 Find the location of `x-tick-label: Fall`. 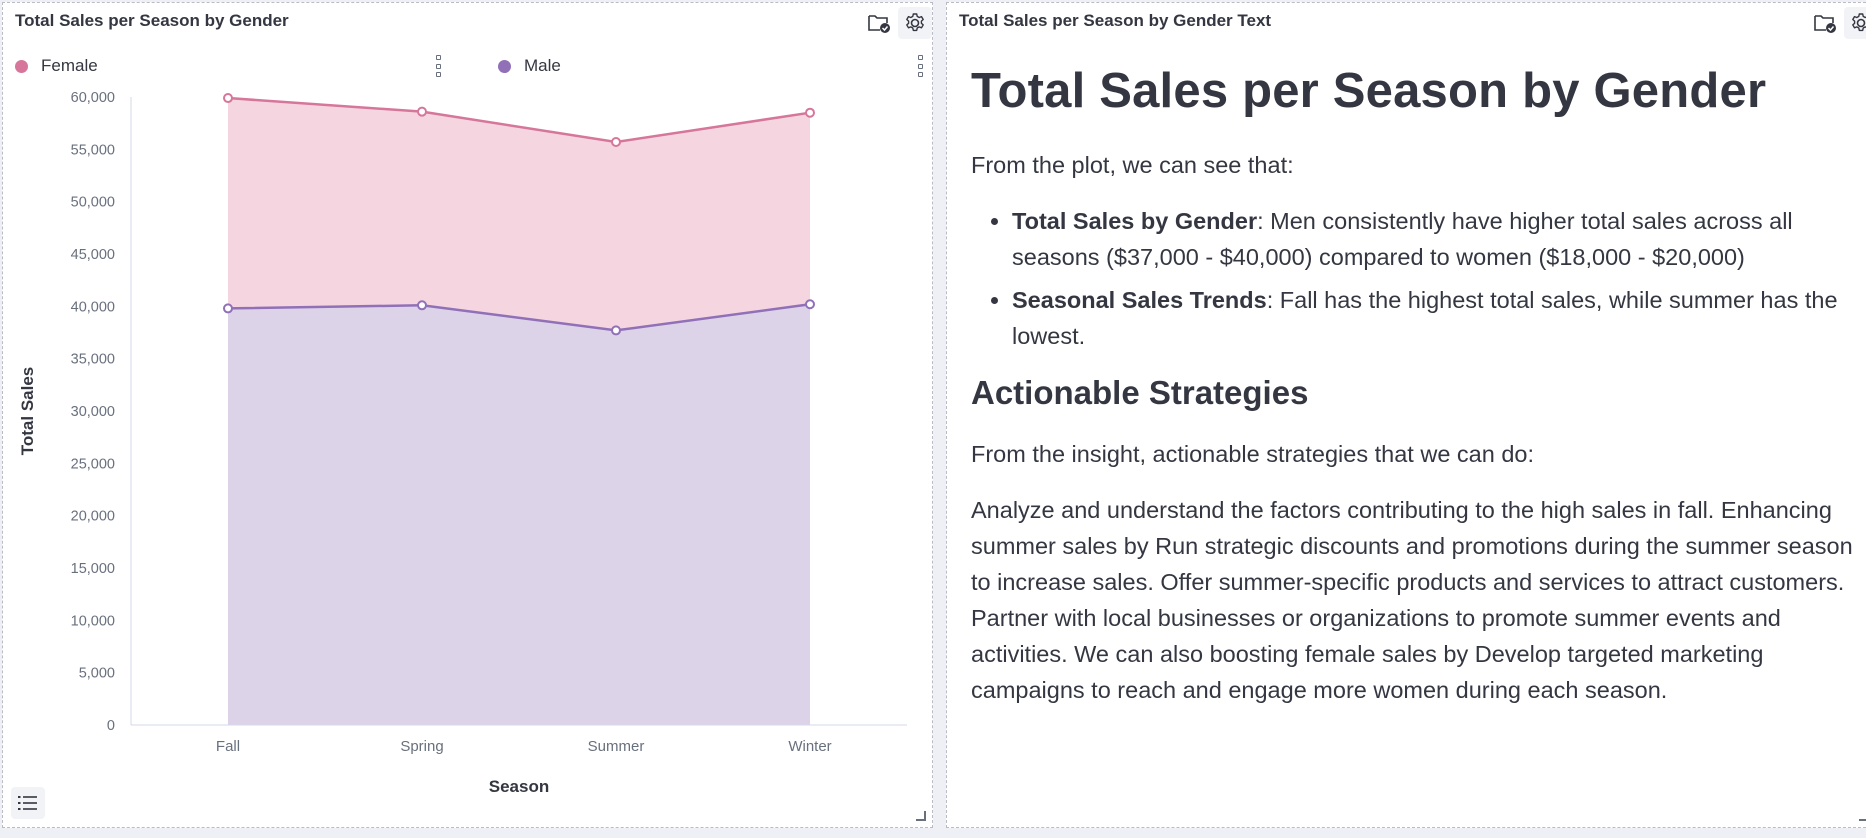

x-tick-label: Fall is located at coordinates (228, 746).